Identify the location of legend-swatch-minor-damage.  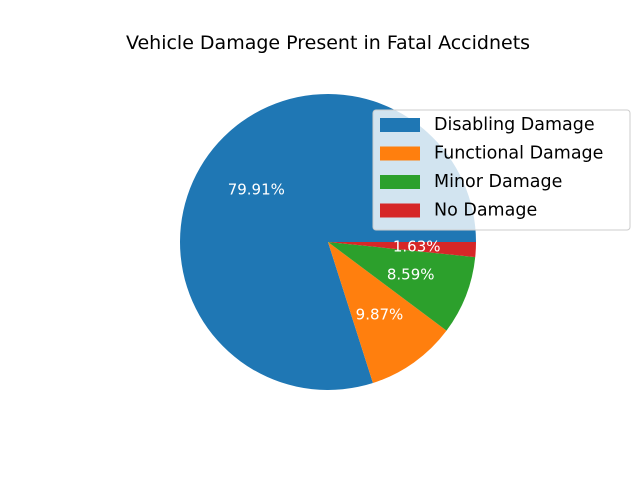
(400, 182).